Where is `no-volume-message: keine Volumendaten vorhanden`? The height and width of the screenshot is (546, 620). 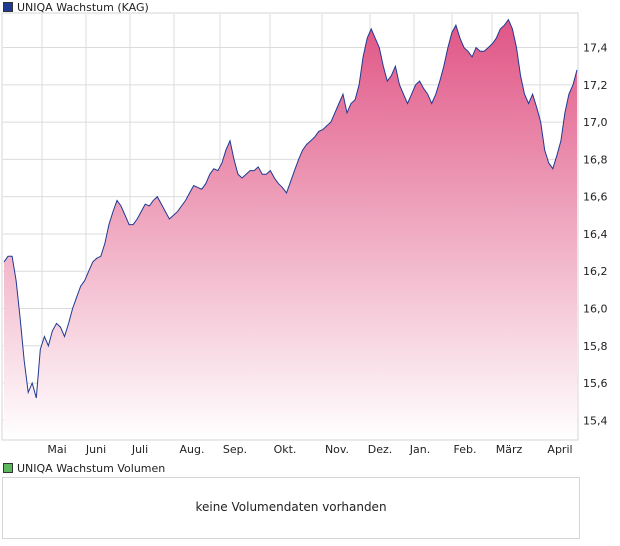 no-volume-message: keine Volumendaten vorhanden is located at coordinates (291, 507).